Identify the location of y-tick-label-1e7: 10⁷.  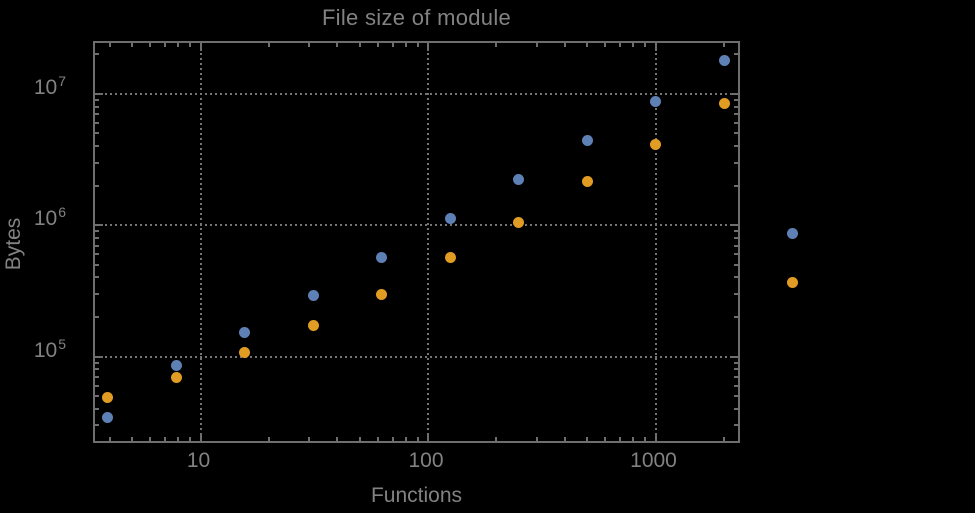
(49, 85).